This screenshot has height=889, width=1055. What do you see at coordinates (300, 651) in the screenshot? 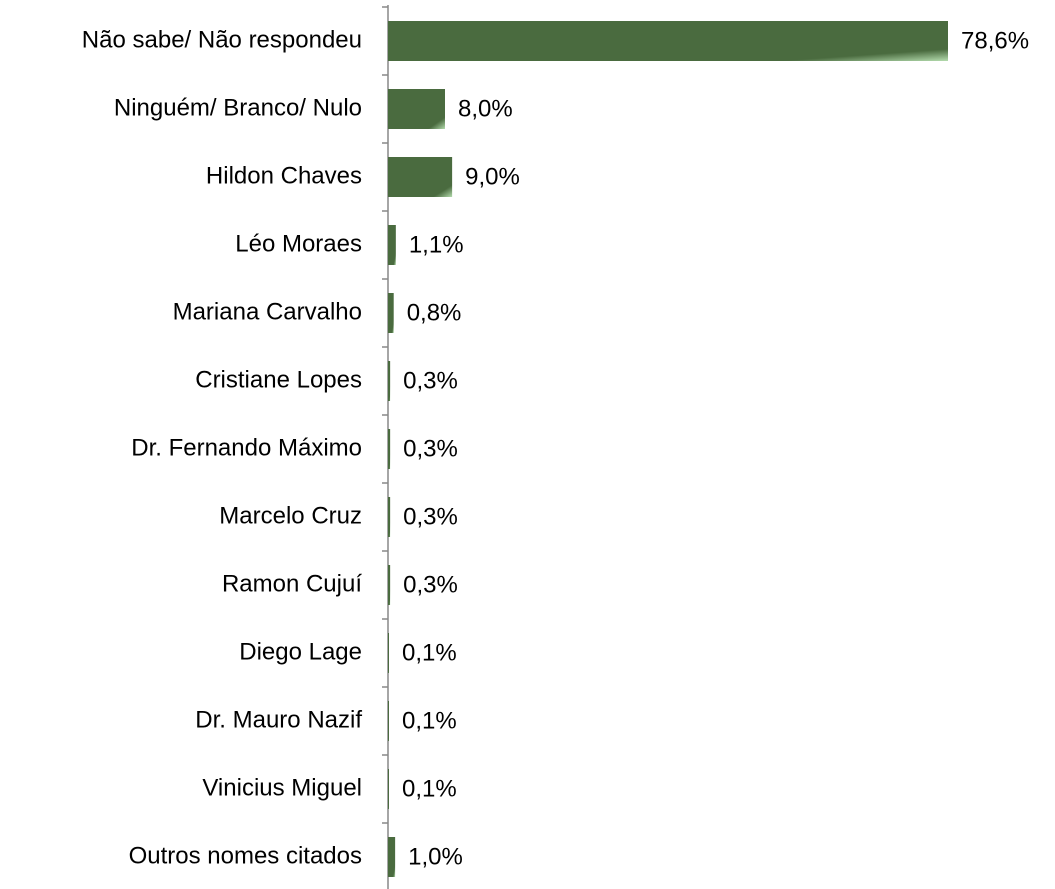
I see `category-label: Diego Lage` at bounding box center [300, 651].